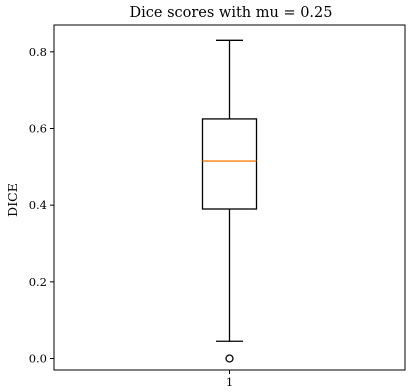  I want to click on y-tick-label: 0.4, so click(38, 205).